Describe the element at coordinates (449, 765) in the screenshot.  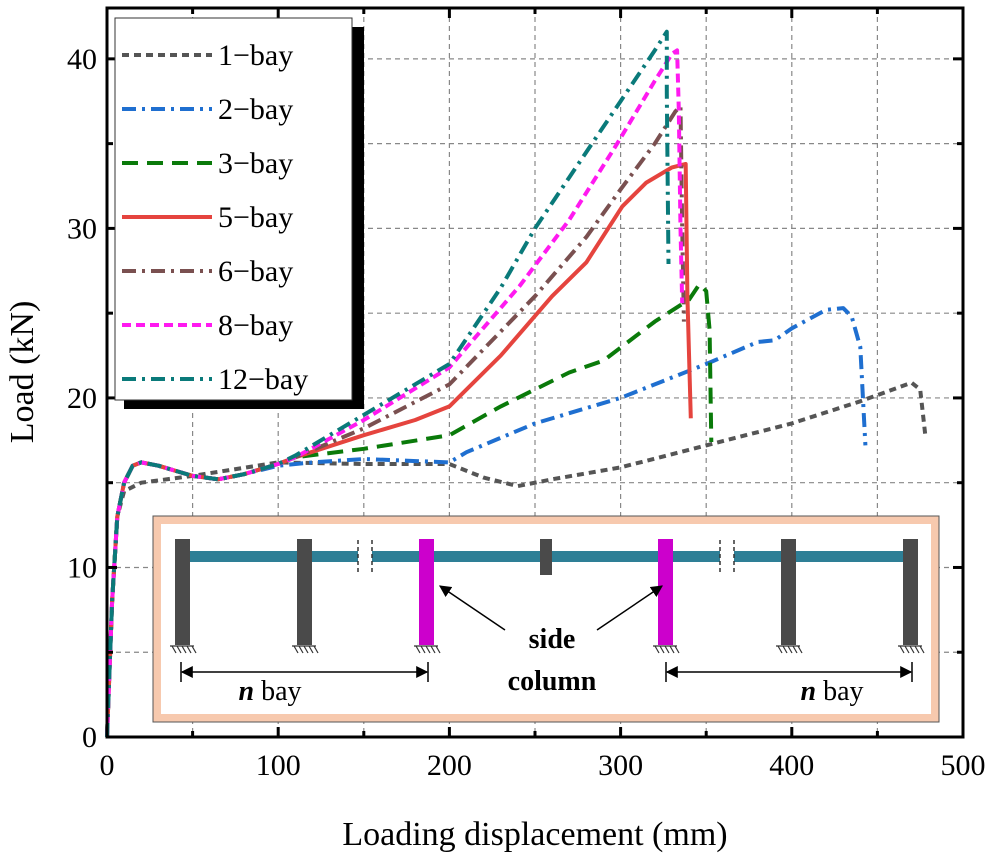
I see `x-tick-label: 200` at that location.